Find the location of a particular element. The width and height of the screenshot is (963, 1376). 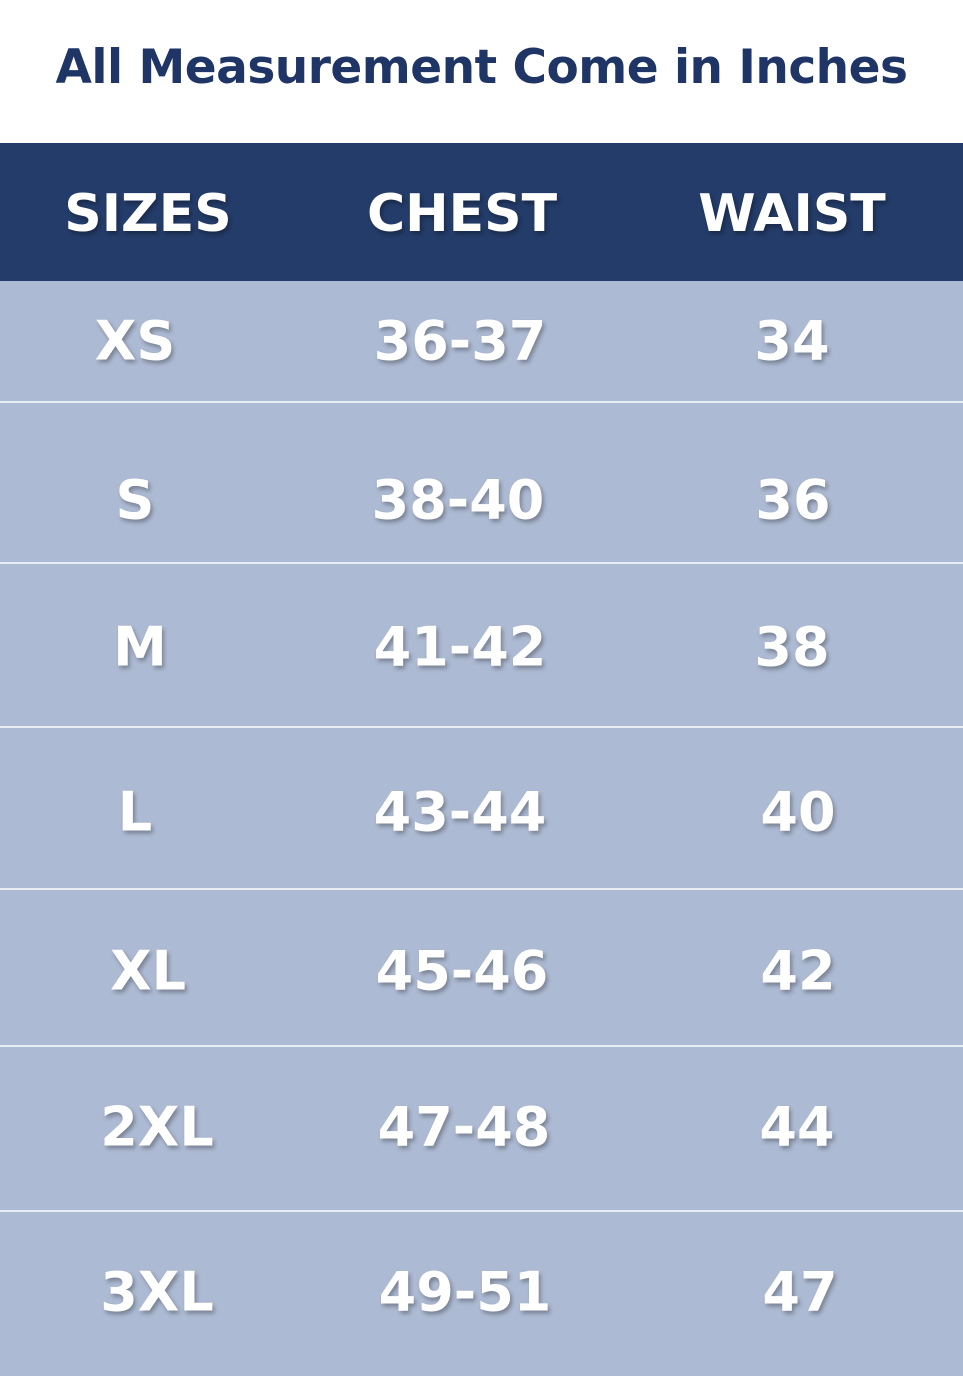

cell-chest: 38-40 is located at coordinates (458, 500).